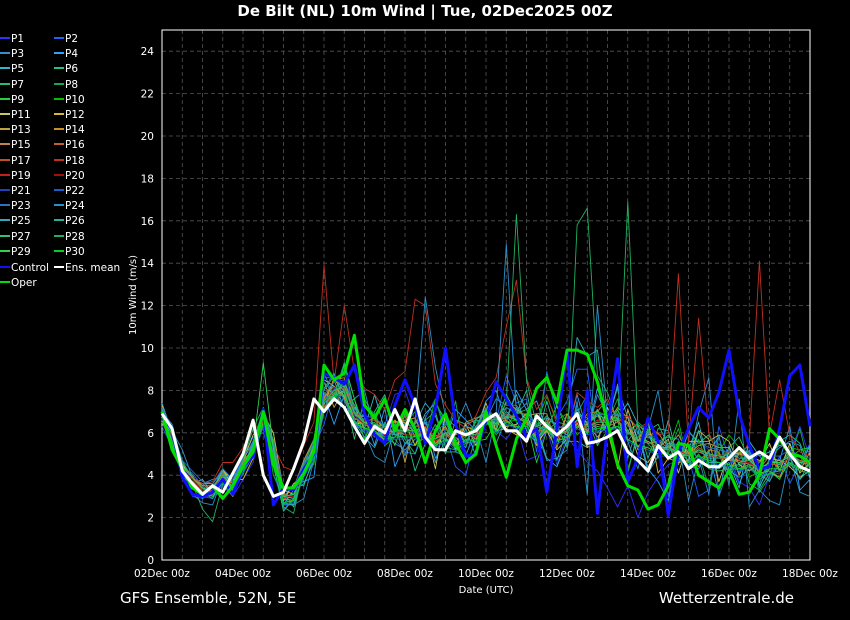 This screenshot has width=850, height=620. Describe the element at coordinates (150, 434) in the screenshot. I see `y-tick-label: 6` at that location.